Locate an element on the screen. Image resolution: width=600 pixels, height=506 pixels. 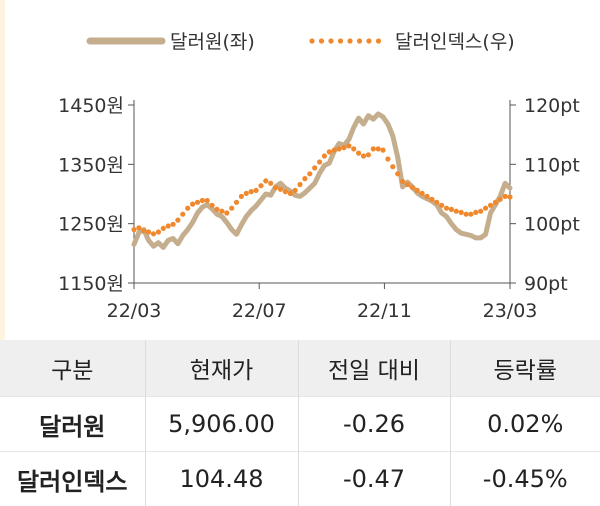
cell-day-change: -0.47 is located at coordinates (374, 479).